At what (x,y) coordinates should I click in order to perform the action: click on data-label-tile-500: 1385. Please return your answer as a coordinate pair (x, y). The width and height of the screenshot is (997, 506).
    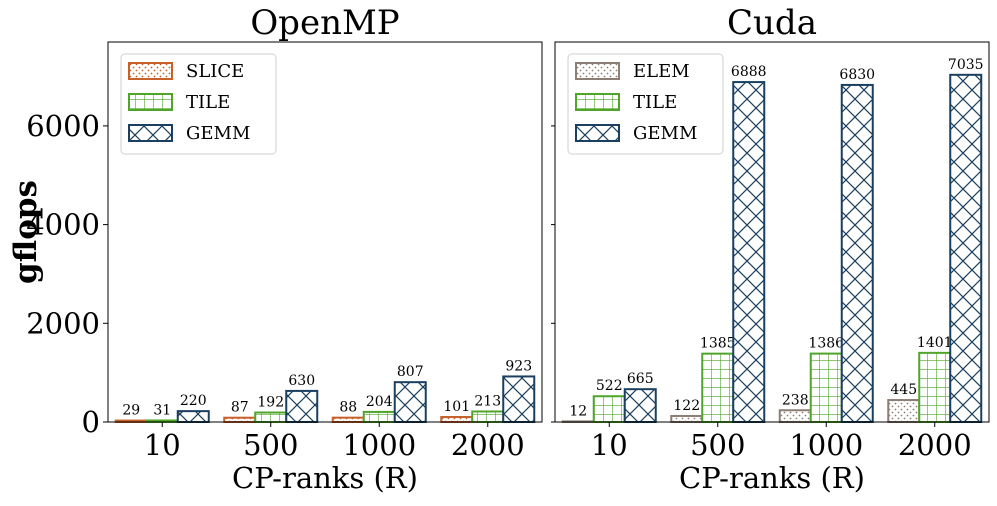
    Looking at the image, I should click on (718, 344).